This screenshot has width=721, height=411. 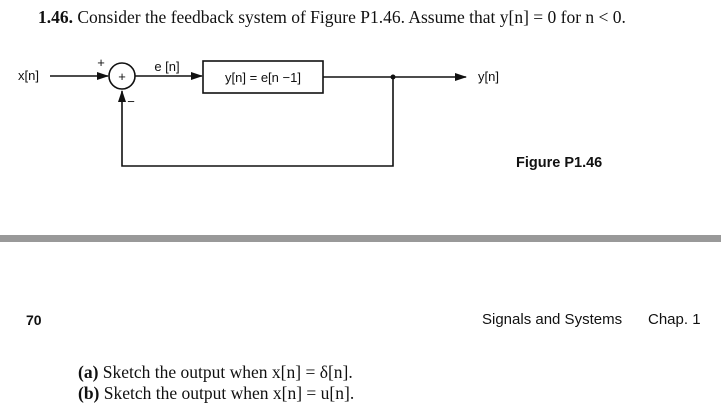 What do you see at coordinates (674, 319) in the screenshot?
I see `chapter-label: Chap. 1` at bounding box center [674, 319].